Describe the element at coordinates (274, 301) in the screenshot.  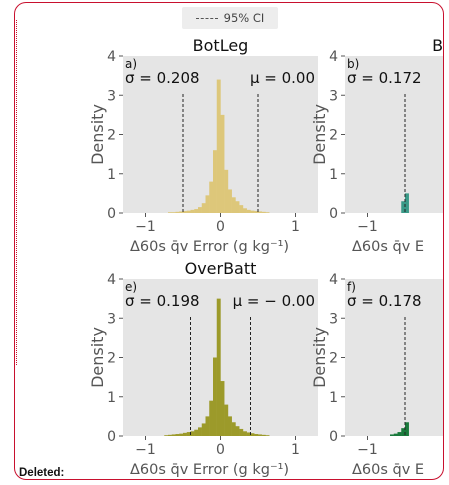
I see `mu-annotation: μ = − 0.00` at that location.